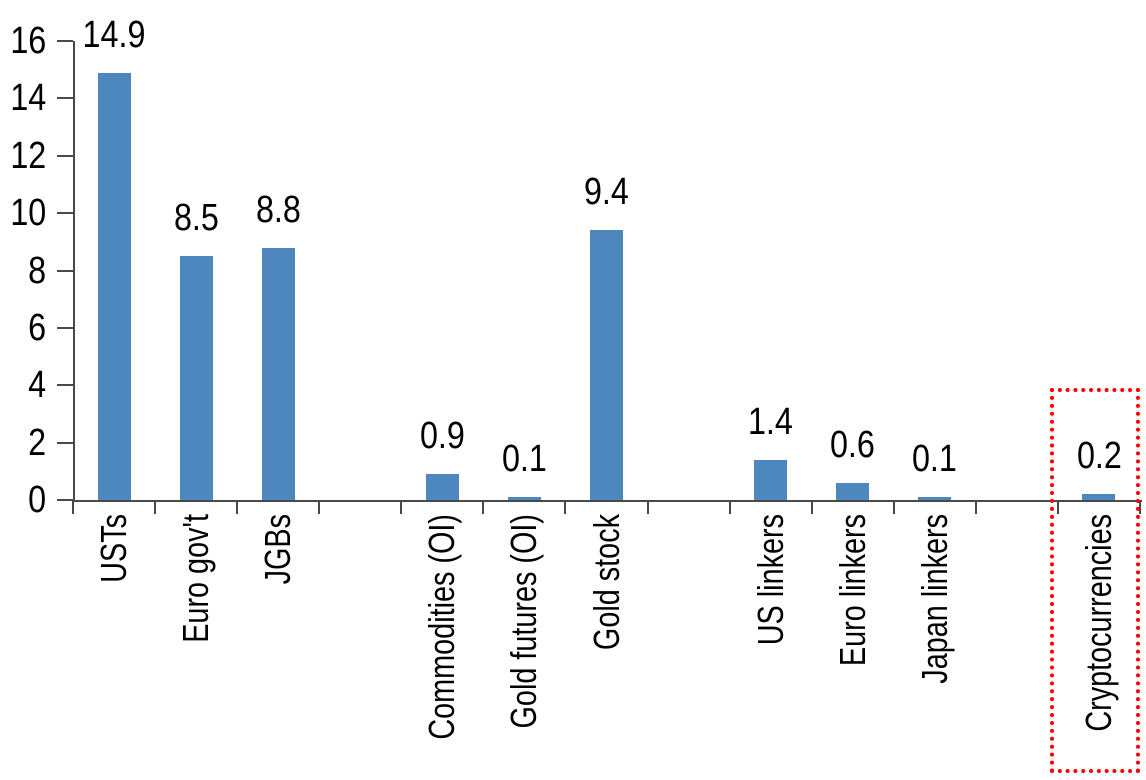 This screenshot has height=780, width=1146. I want to click on y-tick-label: 8, so click(23, 271).